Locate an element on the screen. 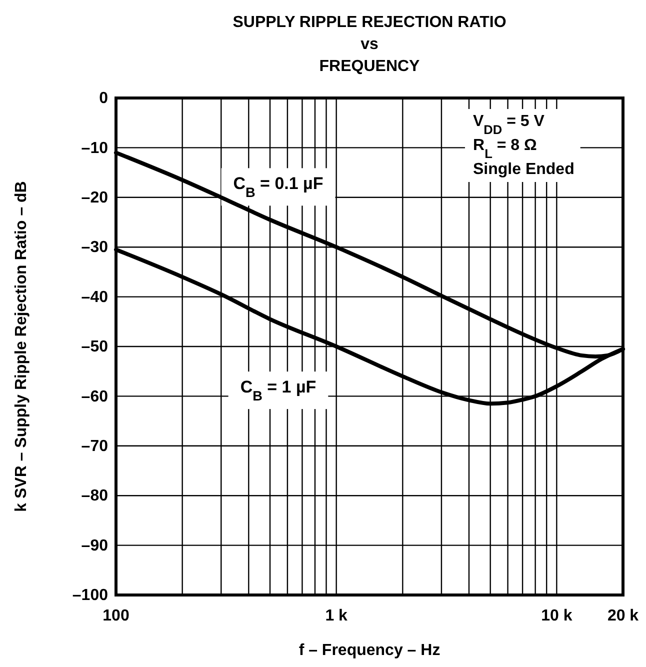  x-tick-label: 100 is located at coordinates (116, 615).